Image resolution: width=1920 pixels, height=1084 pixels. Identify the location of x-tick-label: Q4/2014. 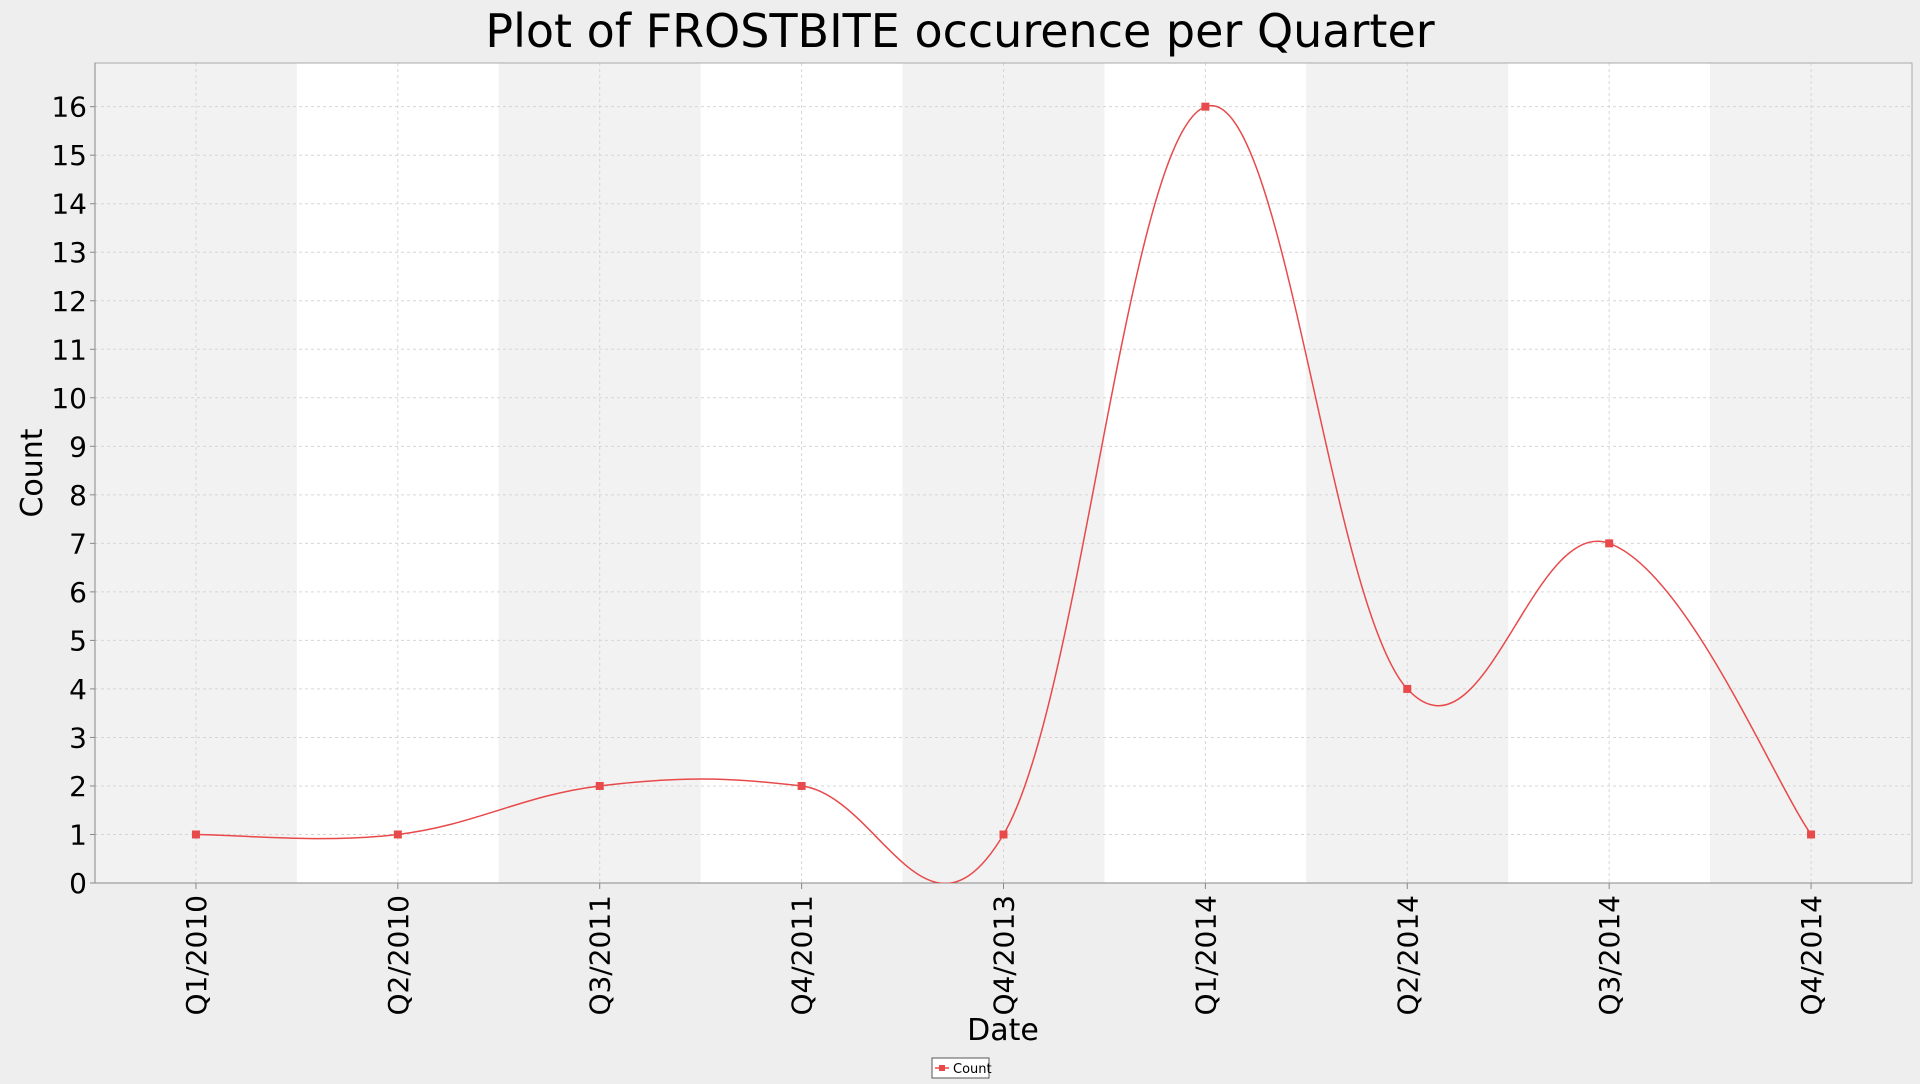
(1811, 955).